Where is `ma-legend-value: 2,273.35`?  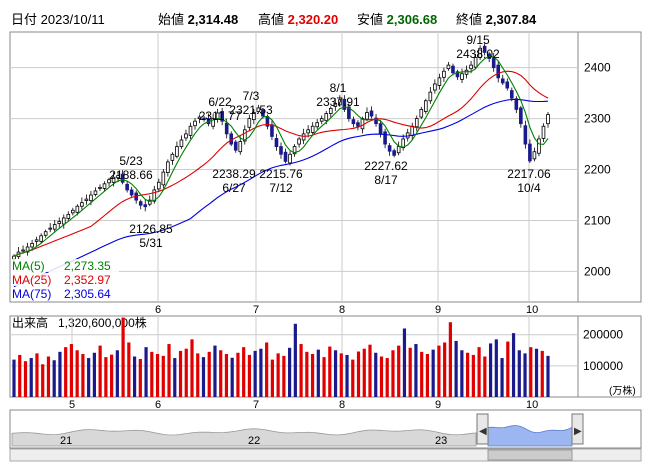
ma-legend-value: 2,273.35 is located at coordinates (87, 266).